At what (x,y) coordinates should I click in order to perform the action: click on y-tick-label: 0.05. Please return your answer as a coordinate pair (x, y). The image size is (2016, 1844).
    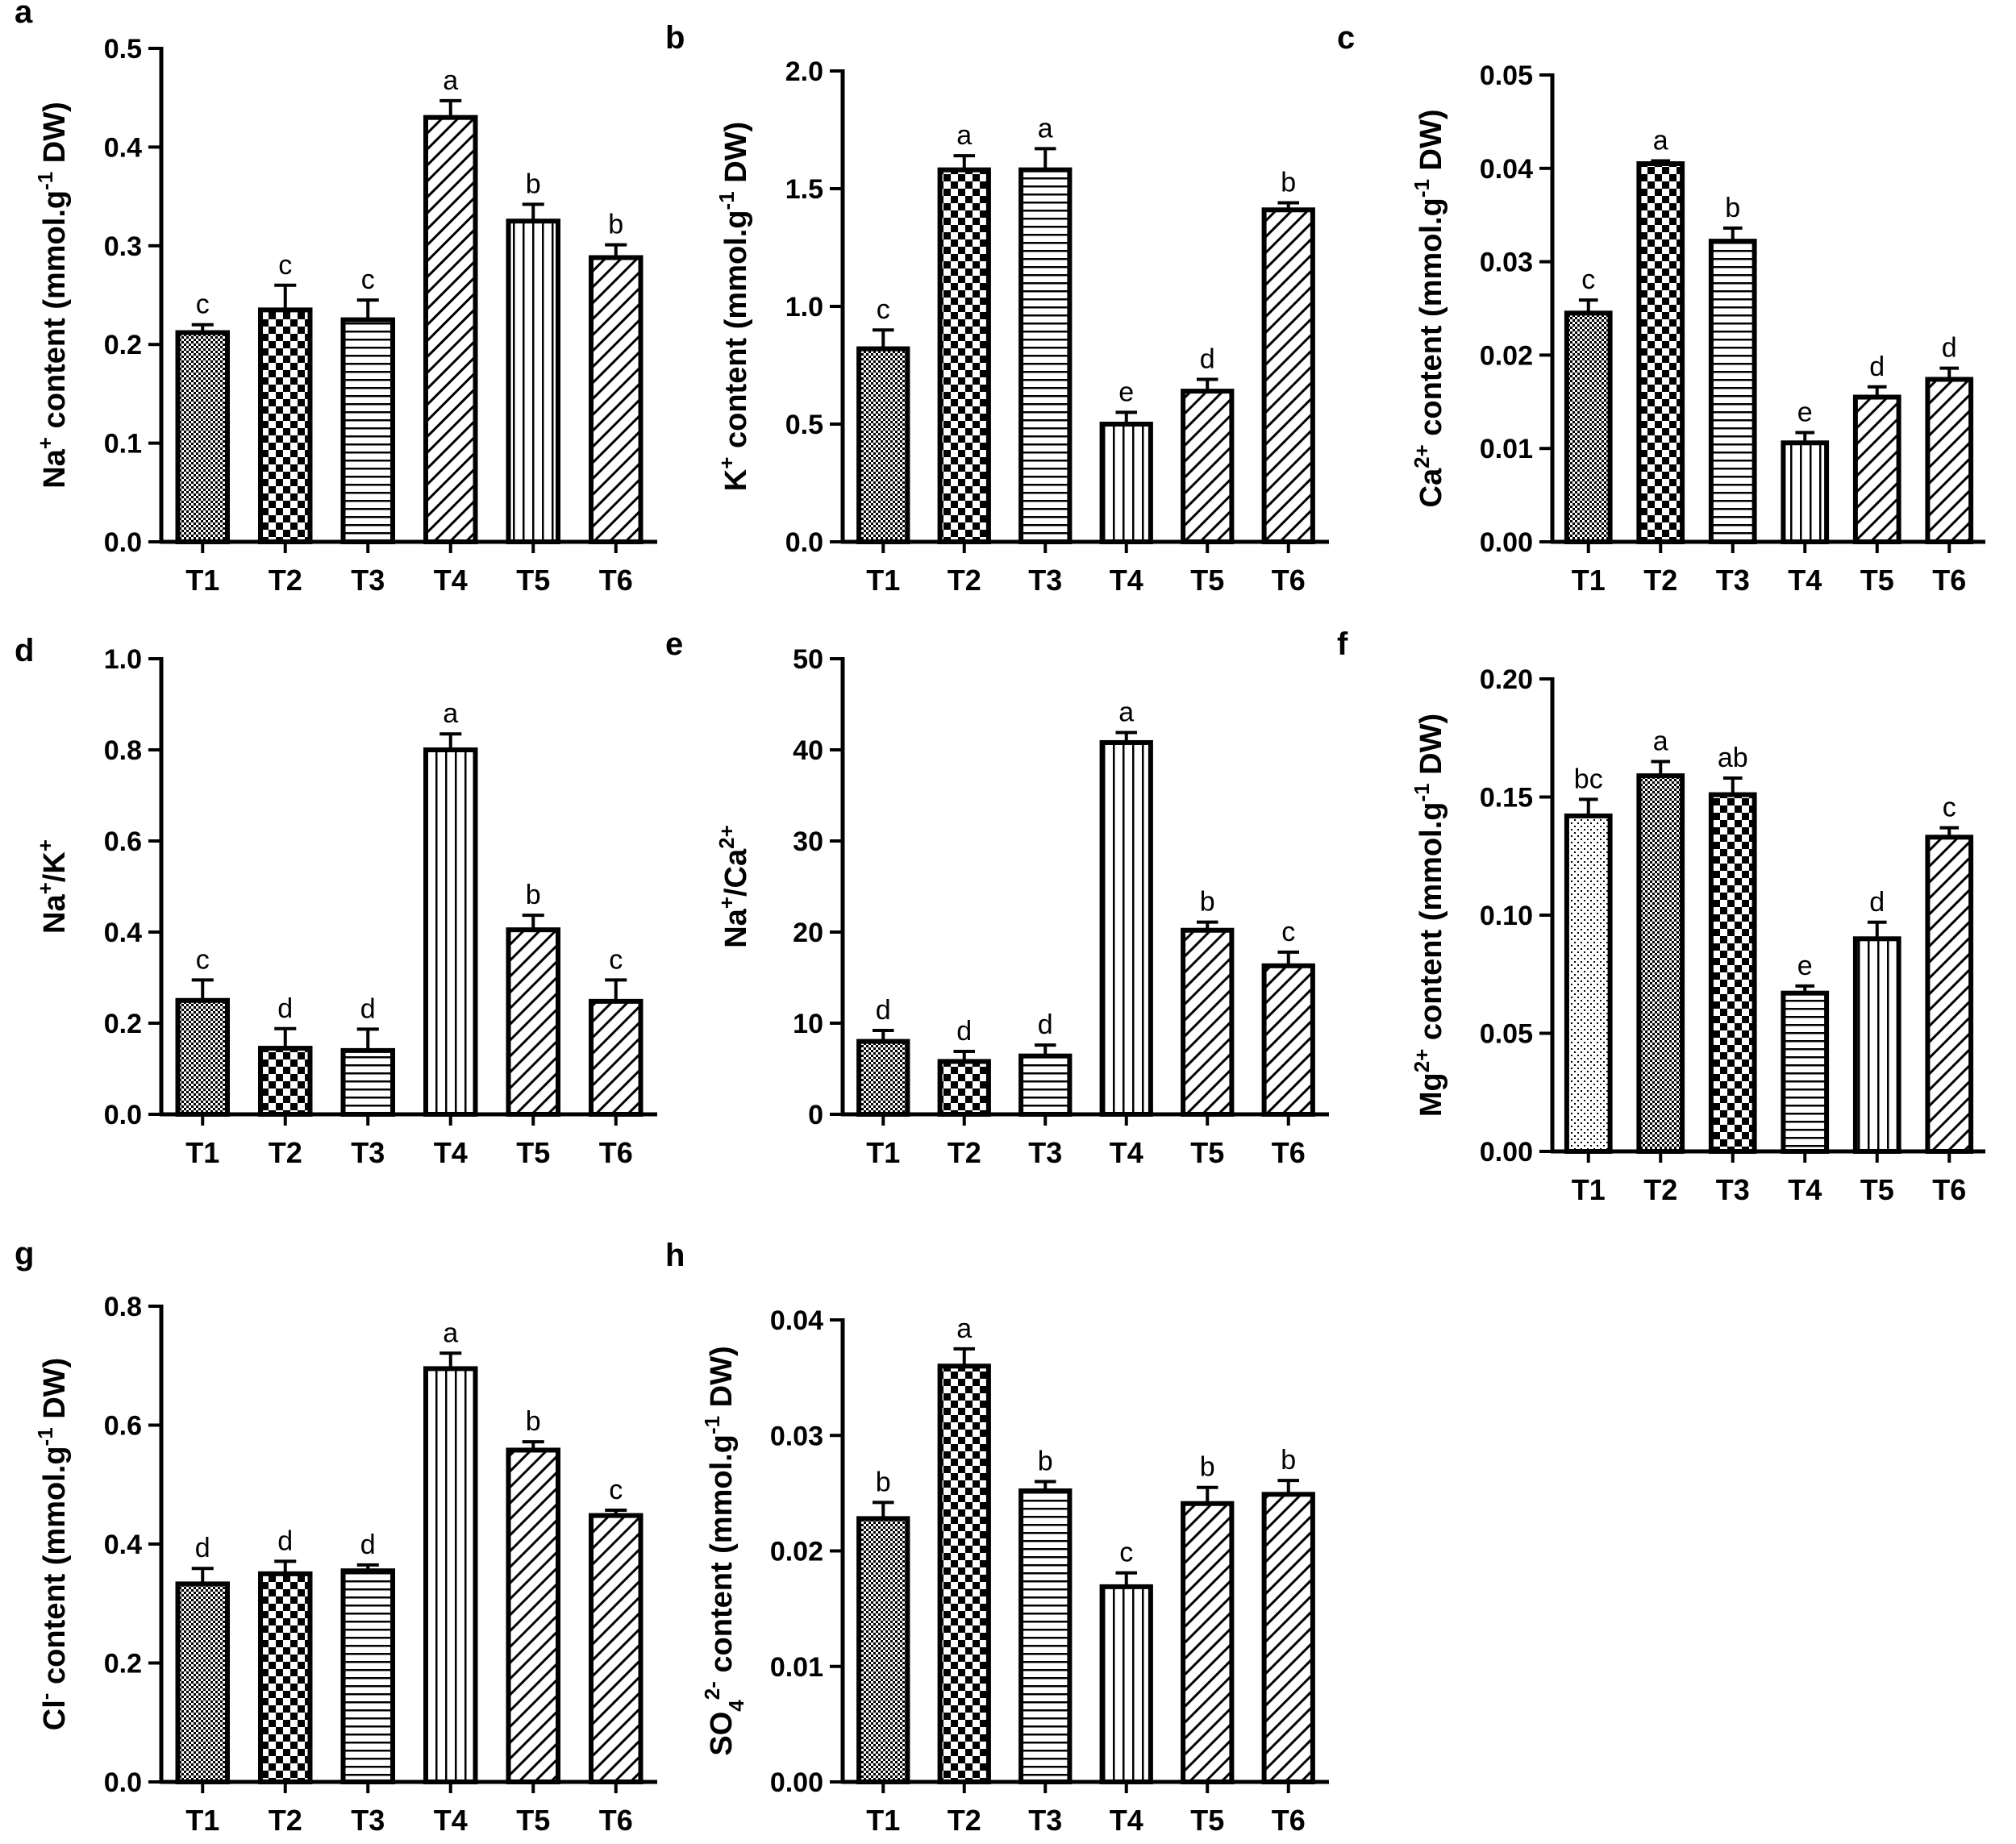
    Looking at the image, I should click on (1506, 75).